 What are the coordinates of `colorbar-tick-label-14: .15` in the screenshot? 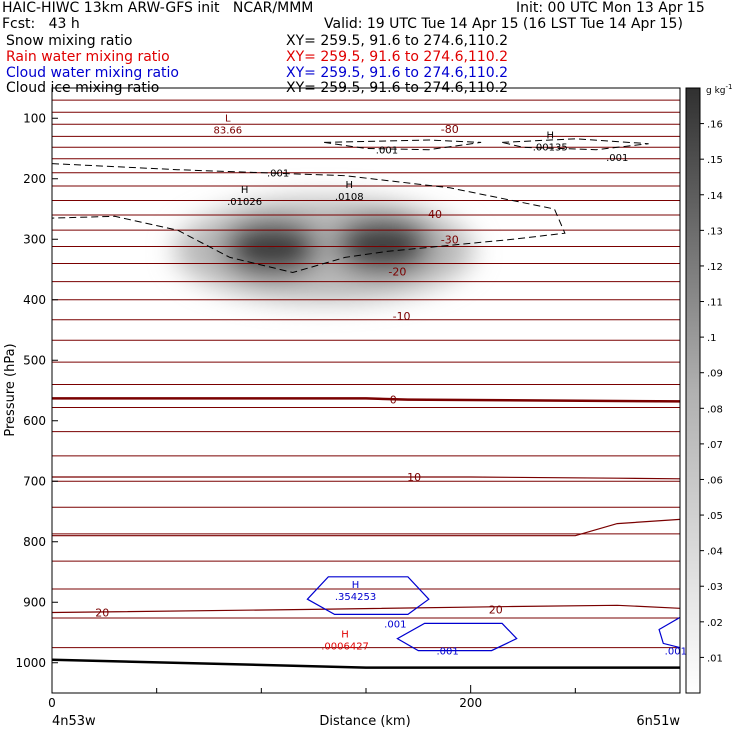 It's located at (715, 160).